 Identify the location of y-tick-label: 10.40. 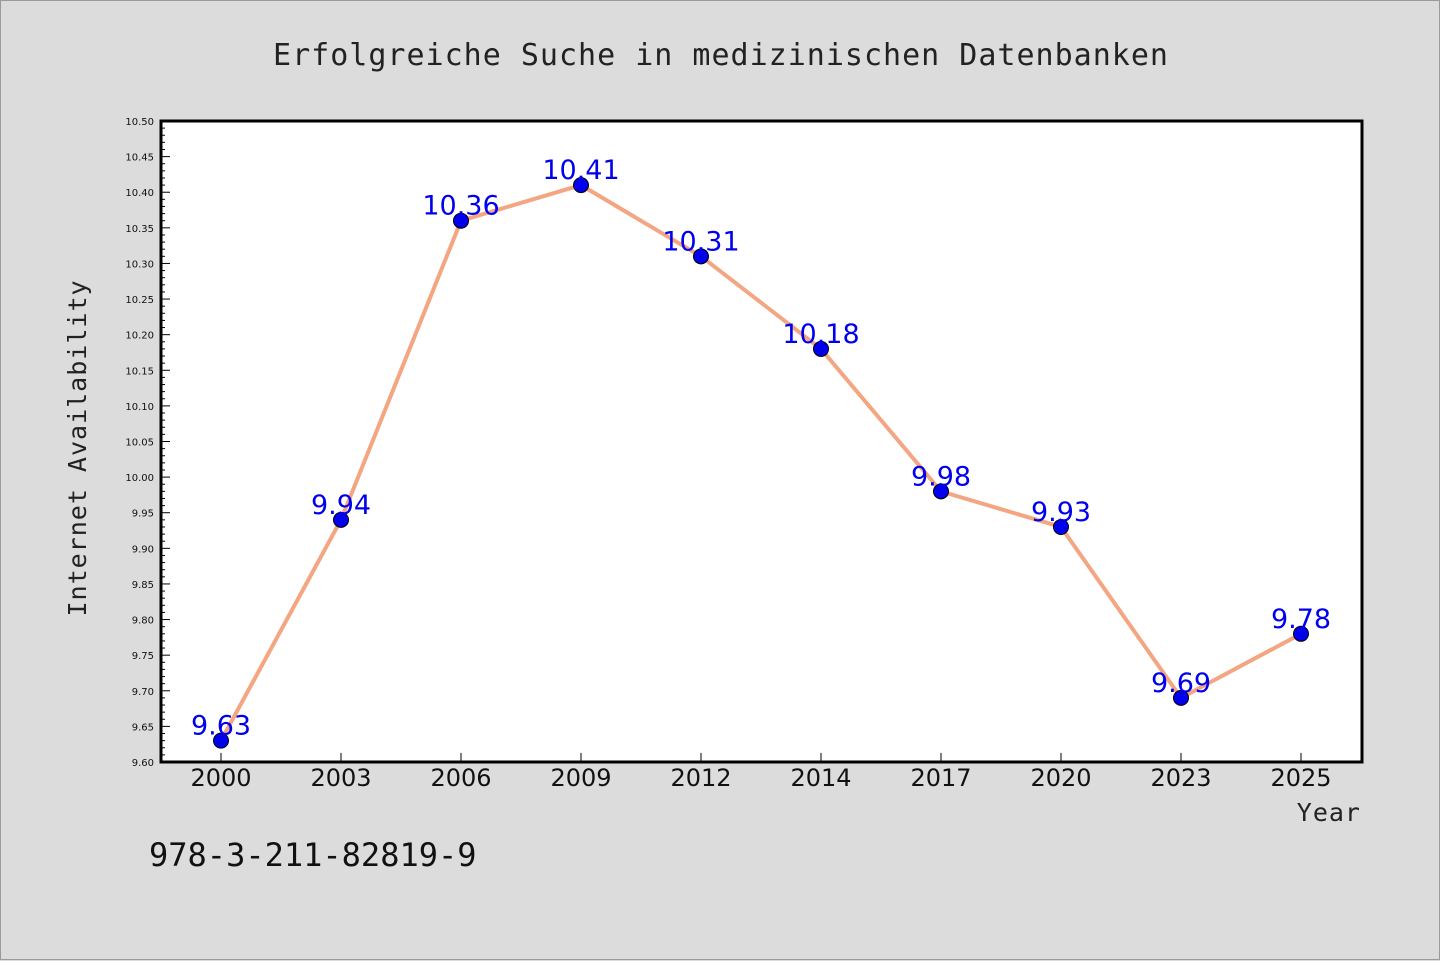
(139, 193).